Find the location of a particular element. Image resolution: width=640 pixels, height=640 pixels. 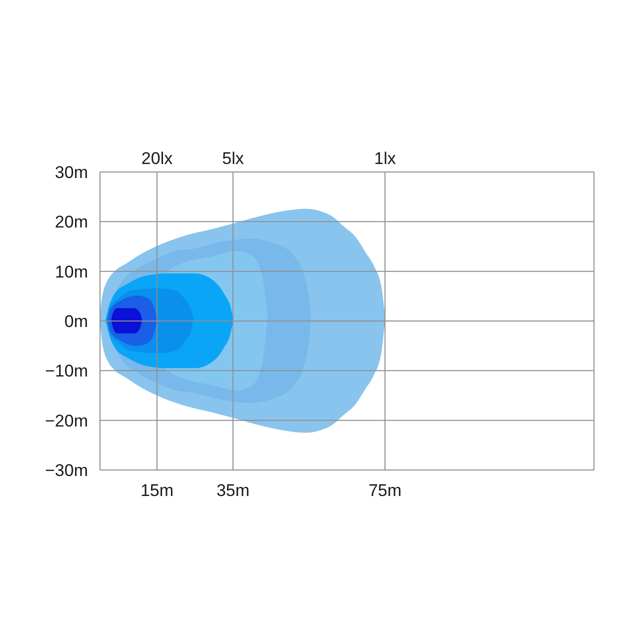

y-tick-label: 10m is located at coordinates (71, 272).